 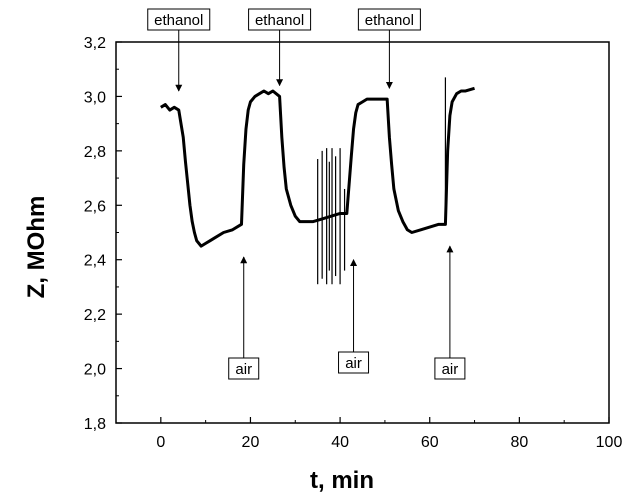 I want to click on y-axis-title: Z, MOhm, so click(x=36, y=247).